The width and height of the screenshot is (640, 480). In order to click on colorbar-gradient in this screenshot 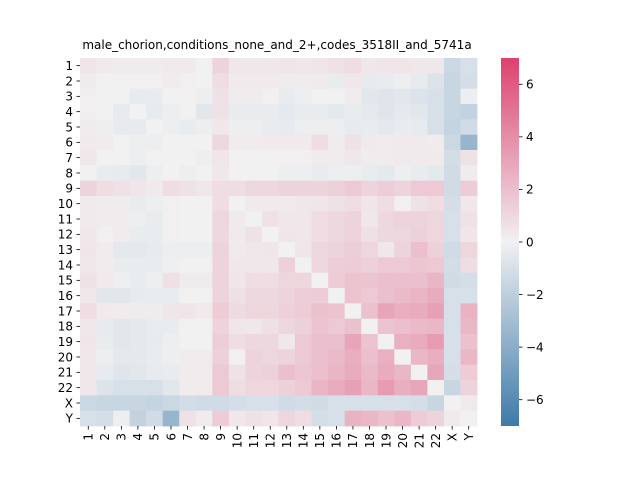, I will do `click(510, 242)`.